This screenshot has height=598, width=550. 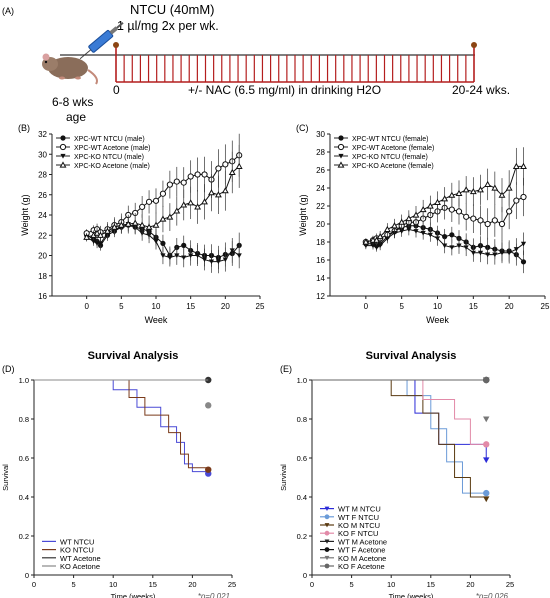 What do you see at coordinates (214, 595) in the screenshot?
I see `p-value-annotation: *p=0.021` at bounding box center [214, 595].